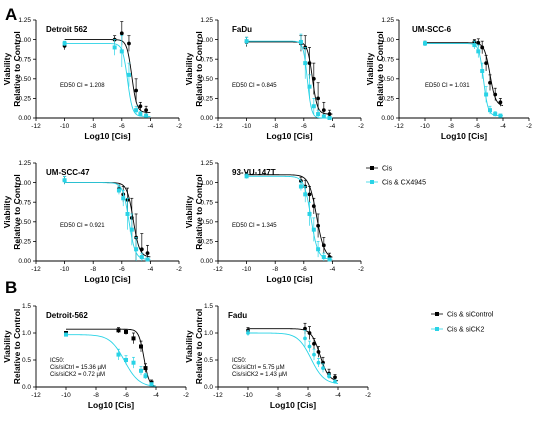  Describe the element at coordinates (206, 202) in the screenshot. I see `y-tick-label: 0.75` at that location.